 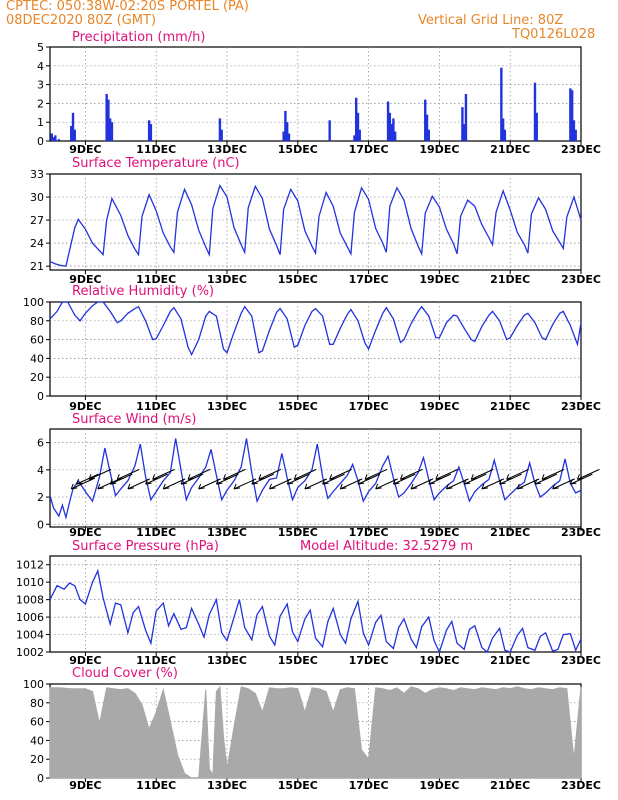 What do you see at coordinates (85, 660) in the screenshot?
I see `pressure-xtick-label: 9DEC` at bounding box center [85, 660].